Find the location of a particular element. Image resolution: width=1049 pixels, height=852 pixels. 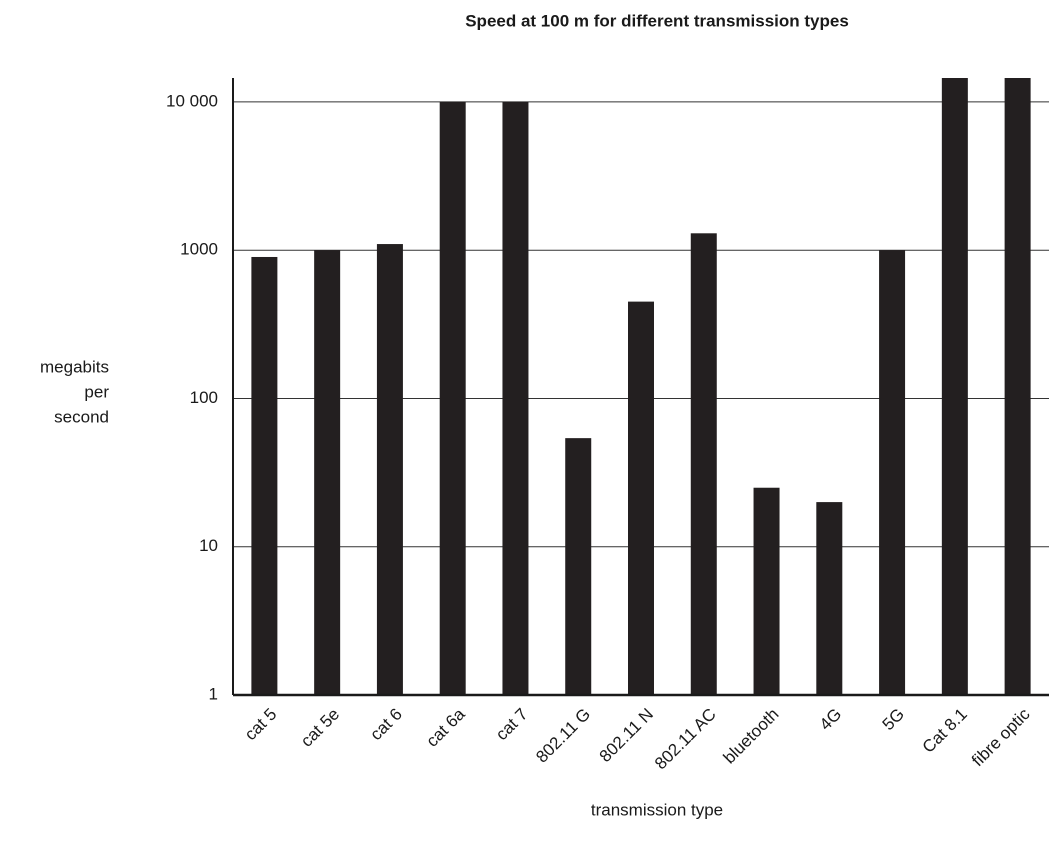

y-tick-label: 100 is located at coordinates (204, 397).